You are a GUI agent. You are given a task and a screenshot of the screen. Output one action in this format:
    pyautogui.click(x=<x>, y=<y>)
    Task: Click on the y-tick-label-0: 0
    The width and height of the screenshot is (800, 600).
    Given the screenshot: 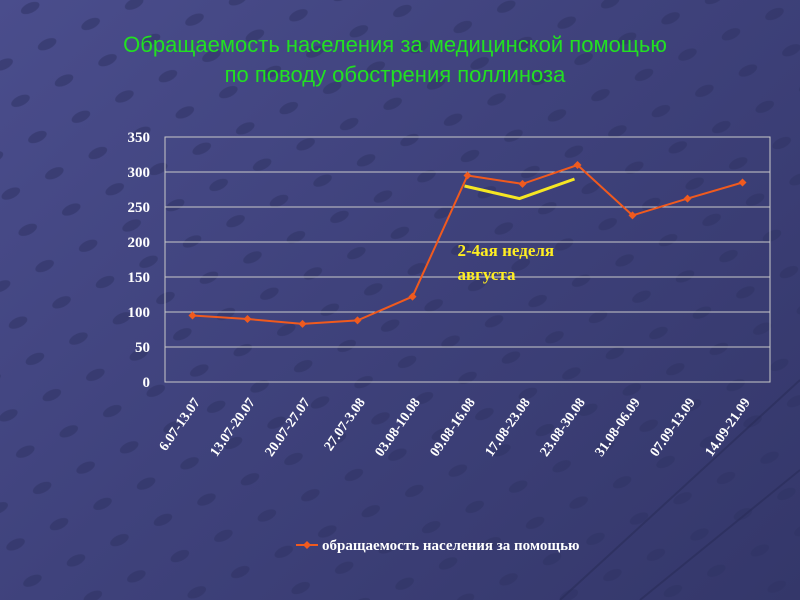 What is the action you would take?
    pyautogui.click(x=147, y=383)
    